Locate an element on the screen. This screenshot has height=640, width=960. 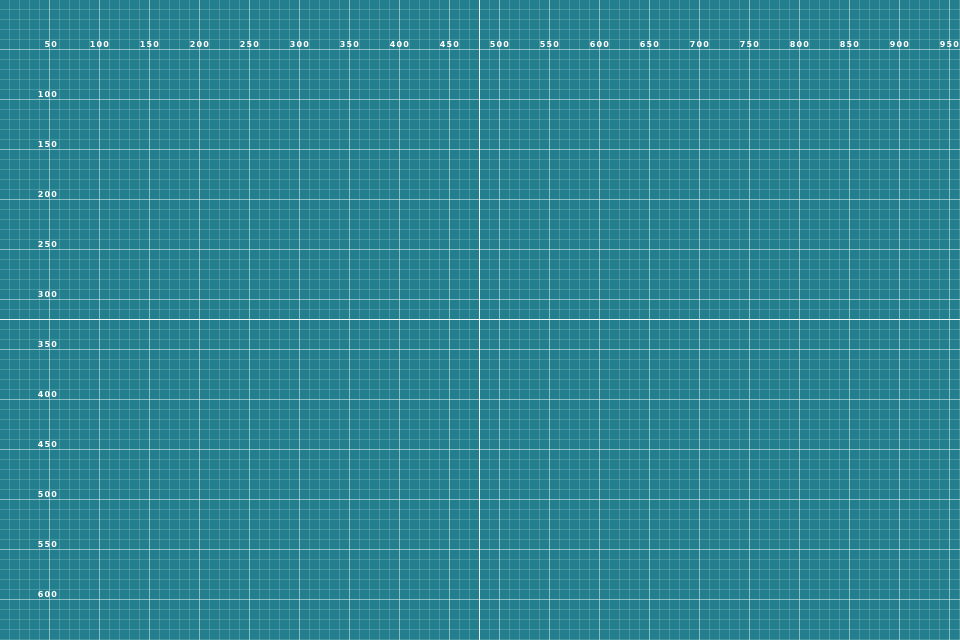
crosshair-horizontal-line is located at coordinates (480, 319).